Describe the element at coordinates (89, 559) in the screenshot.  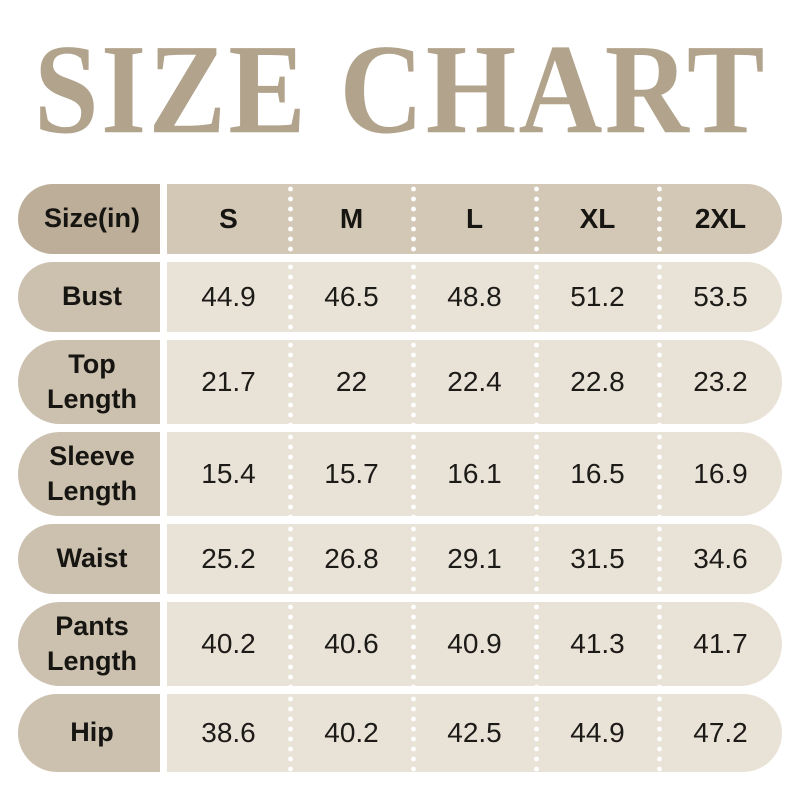
I see `row-label: Waist` at that location.